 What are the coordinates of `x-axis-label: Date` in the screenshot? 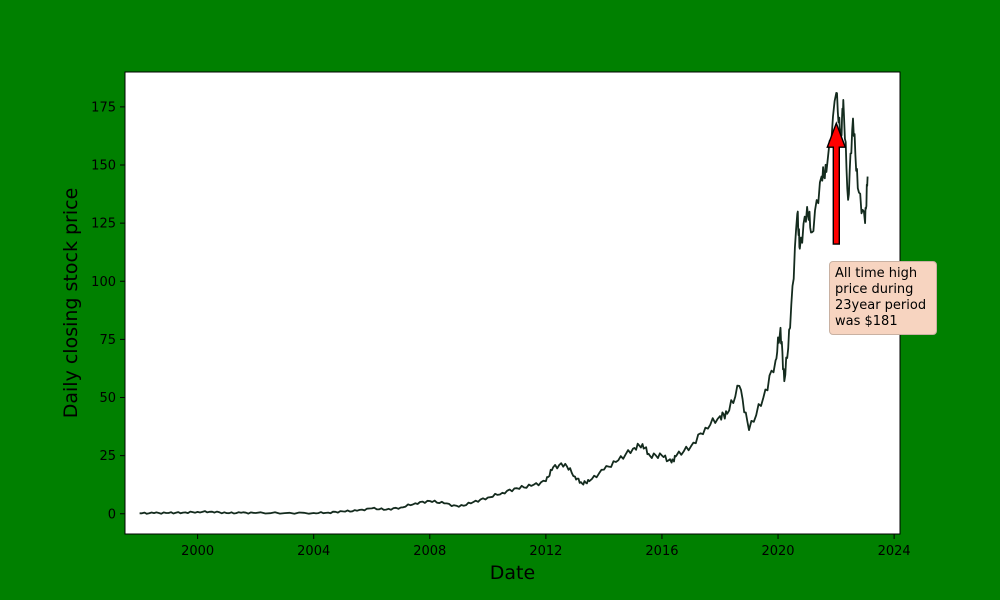 It's located at (512, 573).